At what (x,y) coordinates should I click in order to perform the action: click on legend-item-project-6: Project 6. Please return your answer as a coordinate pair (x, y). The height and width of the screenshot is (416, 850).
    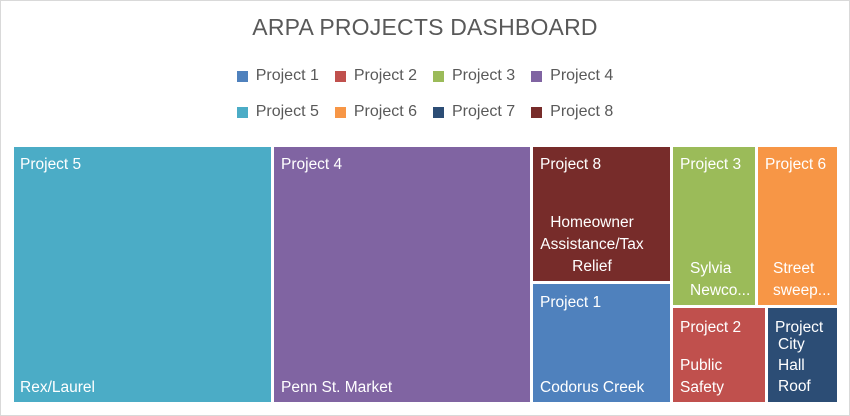
    Looking at the image, I should click on (375, 112).